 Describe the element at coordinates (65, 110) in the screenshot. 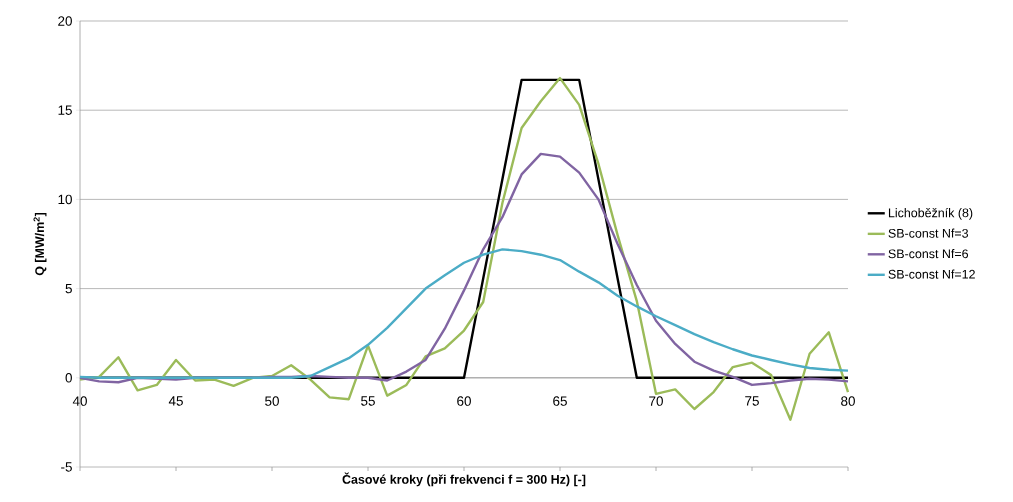

I see `y-tick-label: 15` at that location.